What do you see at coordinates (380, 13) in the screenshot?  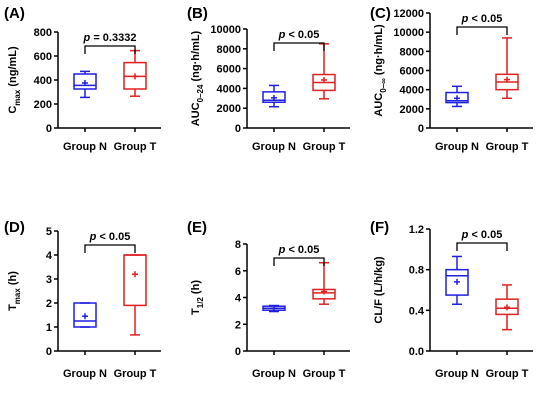 I see `panel-letter: (C)` at bounding box center [380, 13].